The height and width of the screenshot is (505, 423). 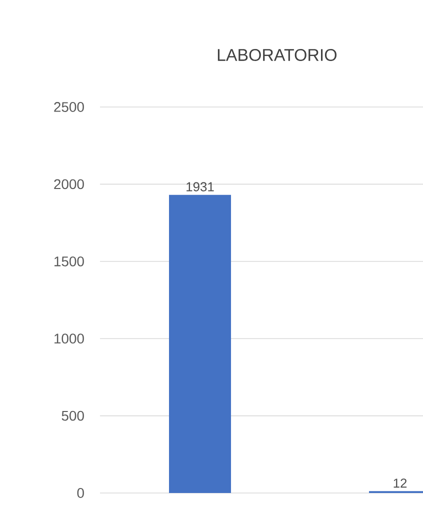 I want to click on data-label: 1931, so click(x=200, y=187).